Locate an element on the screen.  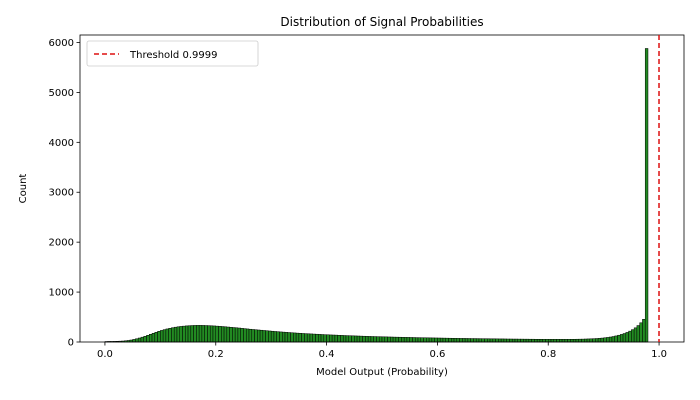
x-tick-label: 0.8 is located at coordinates (548, 354).